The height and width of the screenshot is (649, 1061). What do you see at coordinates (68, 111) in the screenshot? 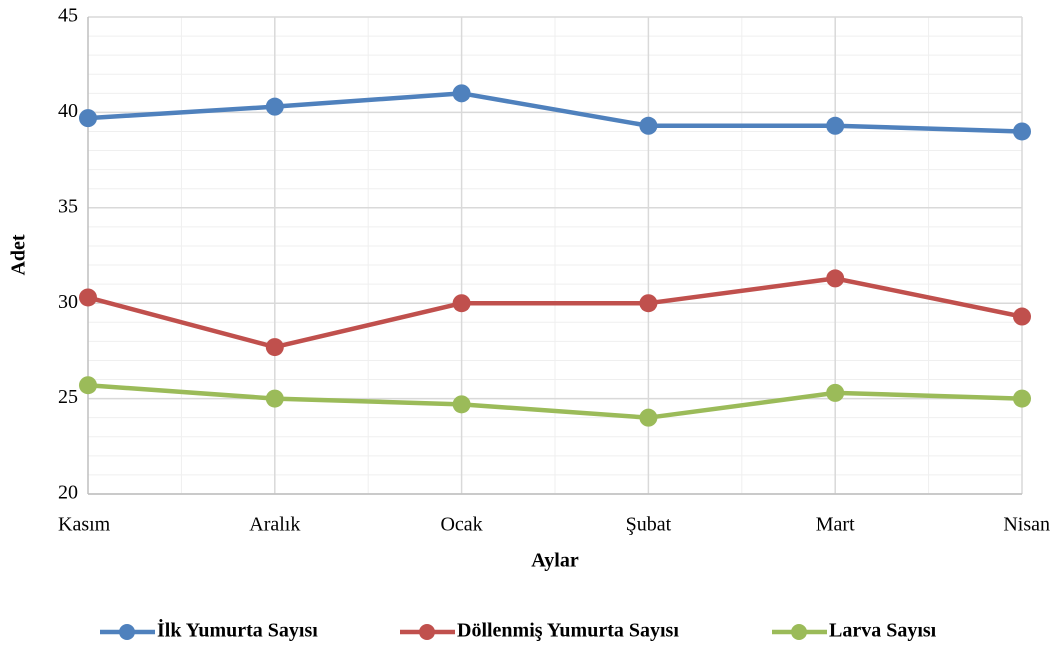
I see `y-tick-label: 40` at bounding box center [68, 111].